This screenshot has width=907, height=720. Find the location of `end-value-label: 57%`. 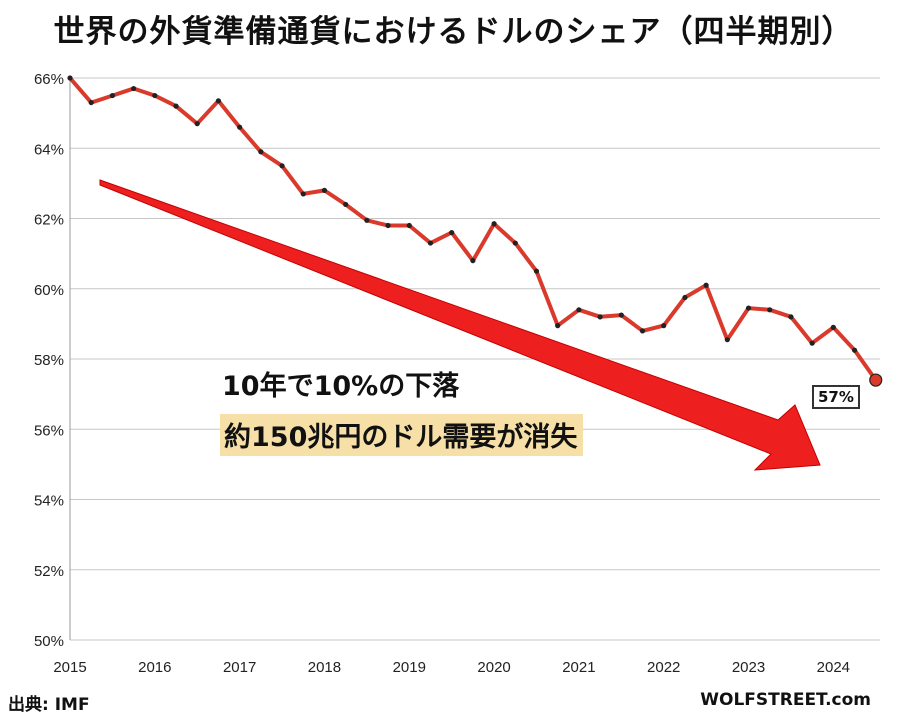

end-value-label: 57% is located at coordinates (836, 397).